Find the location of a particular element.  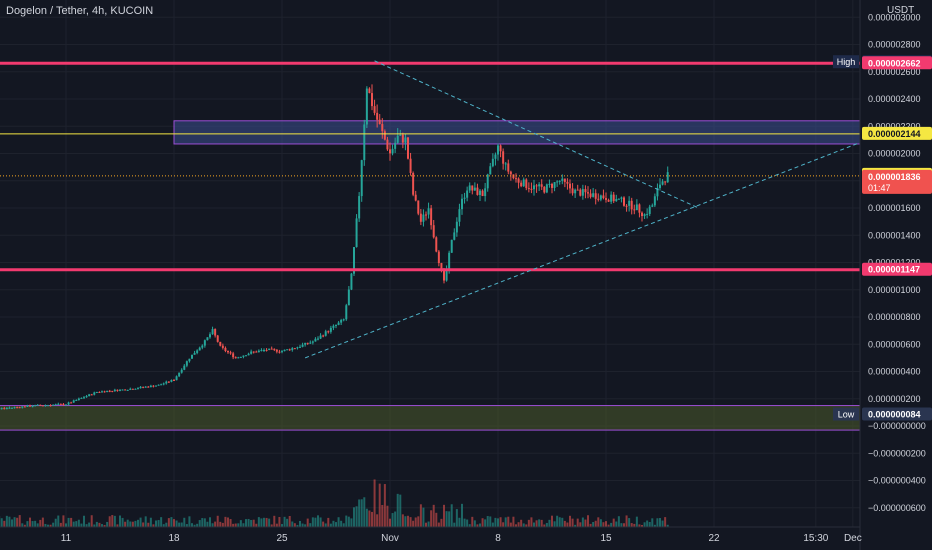

x-tick-label: 15 is located at coordinates (606, 538).